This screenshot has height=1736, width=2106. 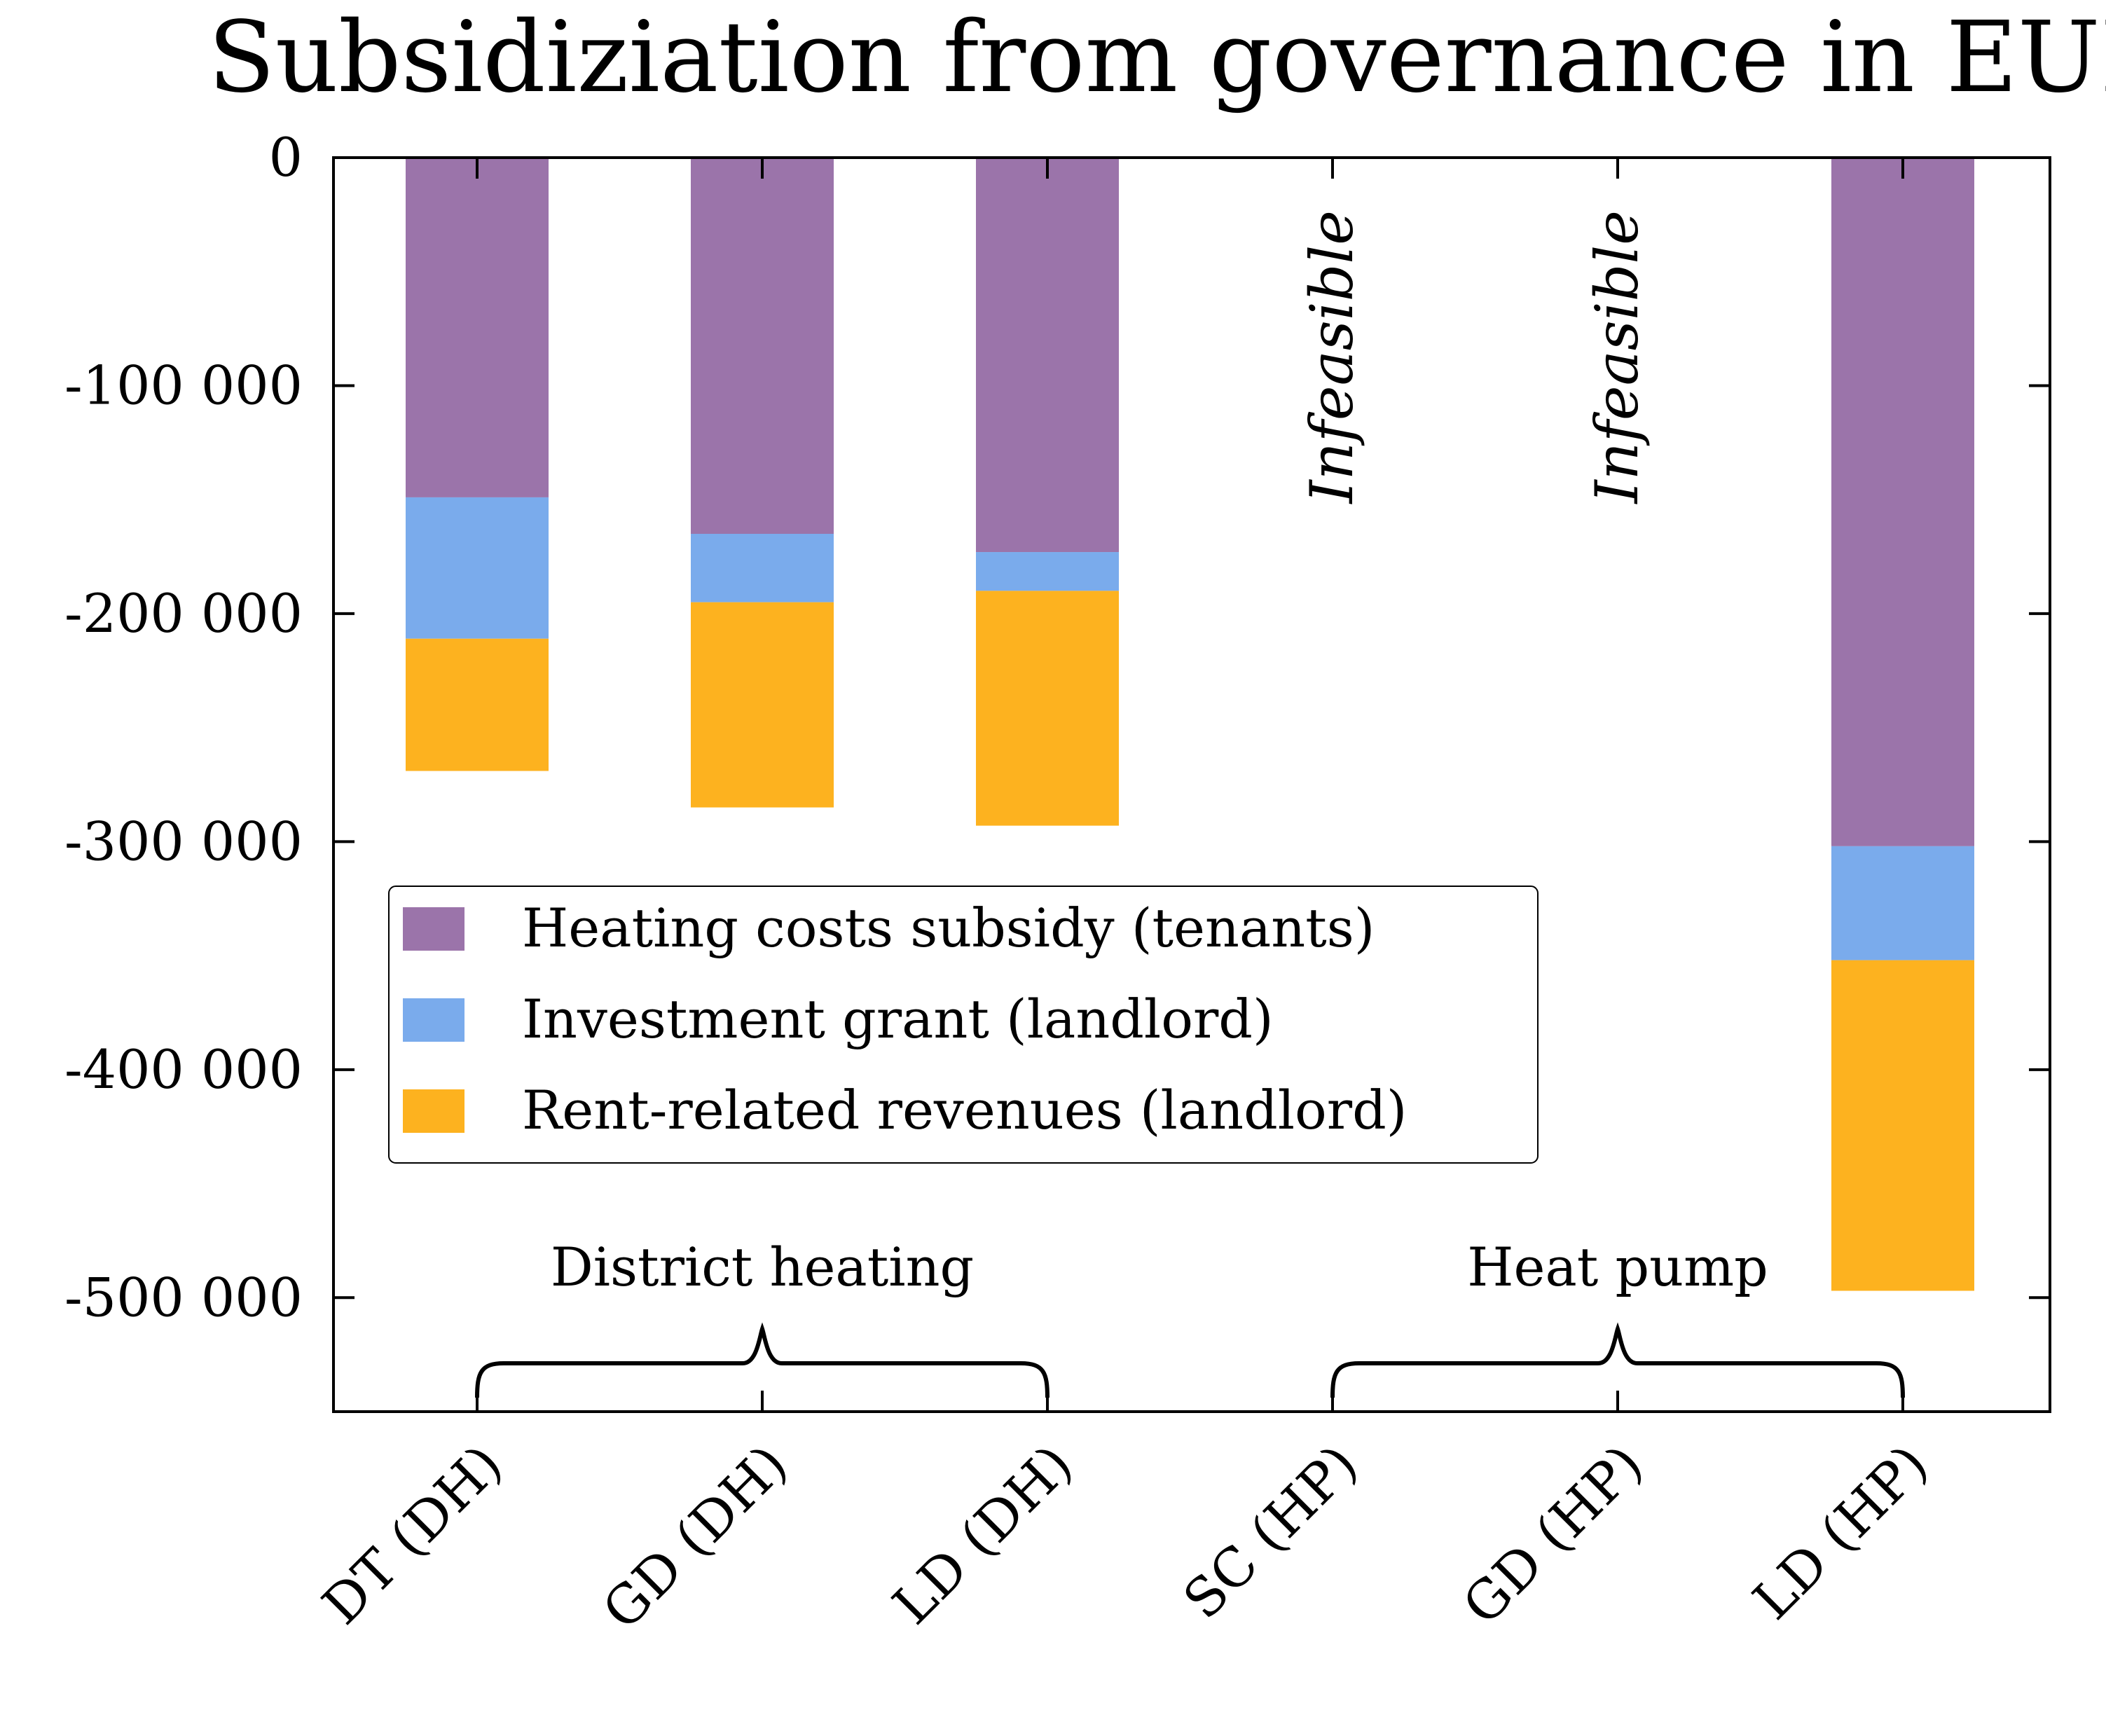 I want to click on group-label: Heat pump, so click(x=1617, y=1267).